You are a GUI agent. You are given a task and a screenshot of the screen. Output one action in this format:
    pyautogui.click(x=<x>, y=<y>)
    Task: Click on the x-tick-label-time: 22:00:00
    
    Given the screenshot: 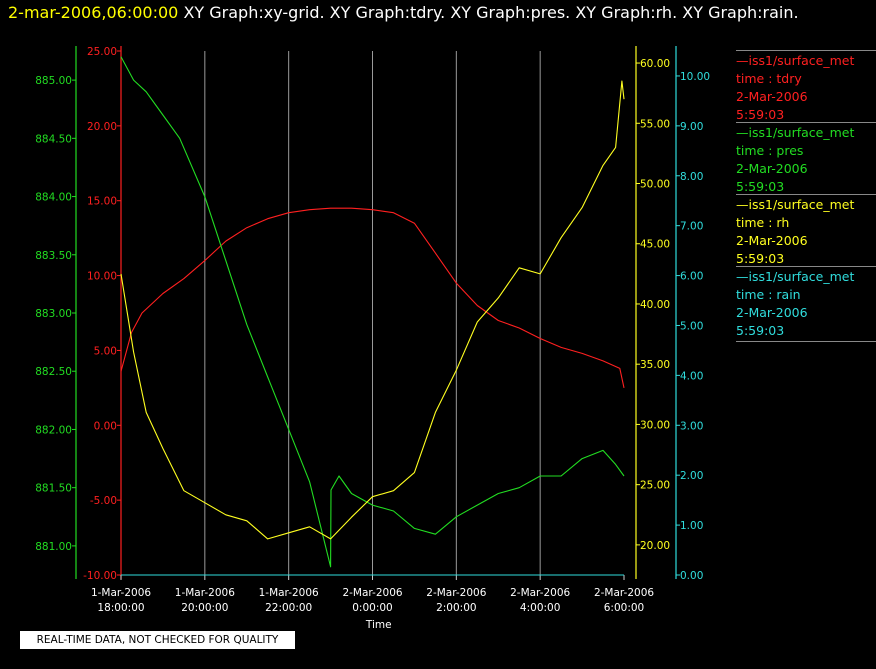 What is the action you would take?
    pyautogui.click(x=288, y=608)
    